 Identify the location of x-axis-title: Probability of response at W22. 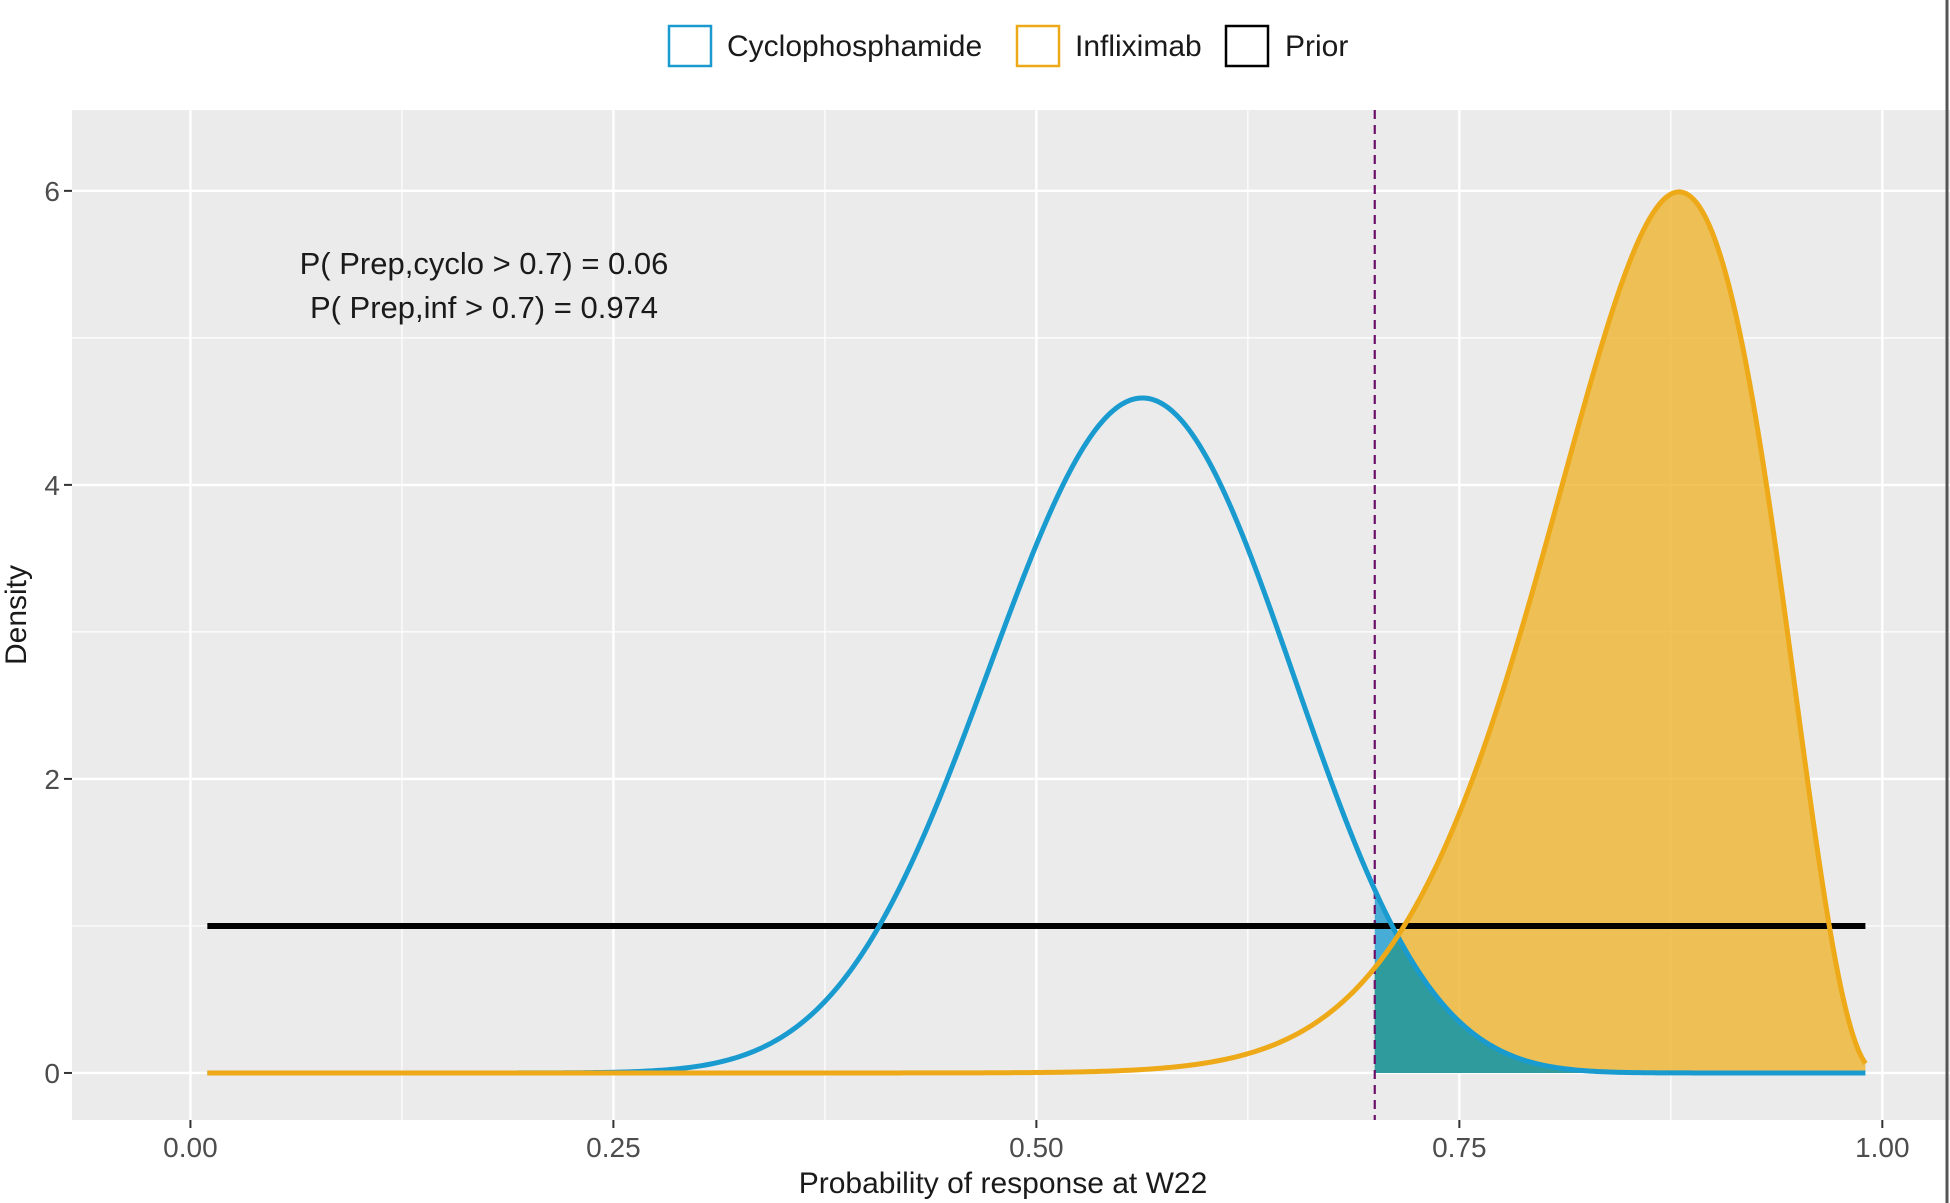
(1003, 1183).